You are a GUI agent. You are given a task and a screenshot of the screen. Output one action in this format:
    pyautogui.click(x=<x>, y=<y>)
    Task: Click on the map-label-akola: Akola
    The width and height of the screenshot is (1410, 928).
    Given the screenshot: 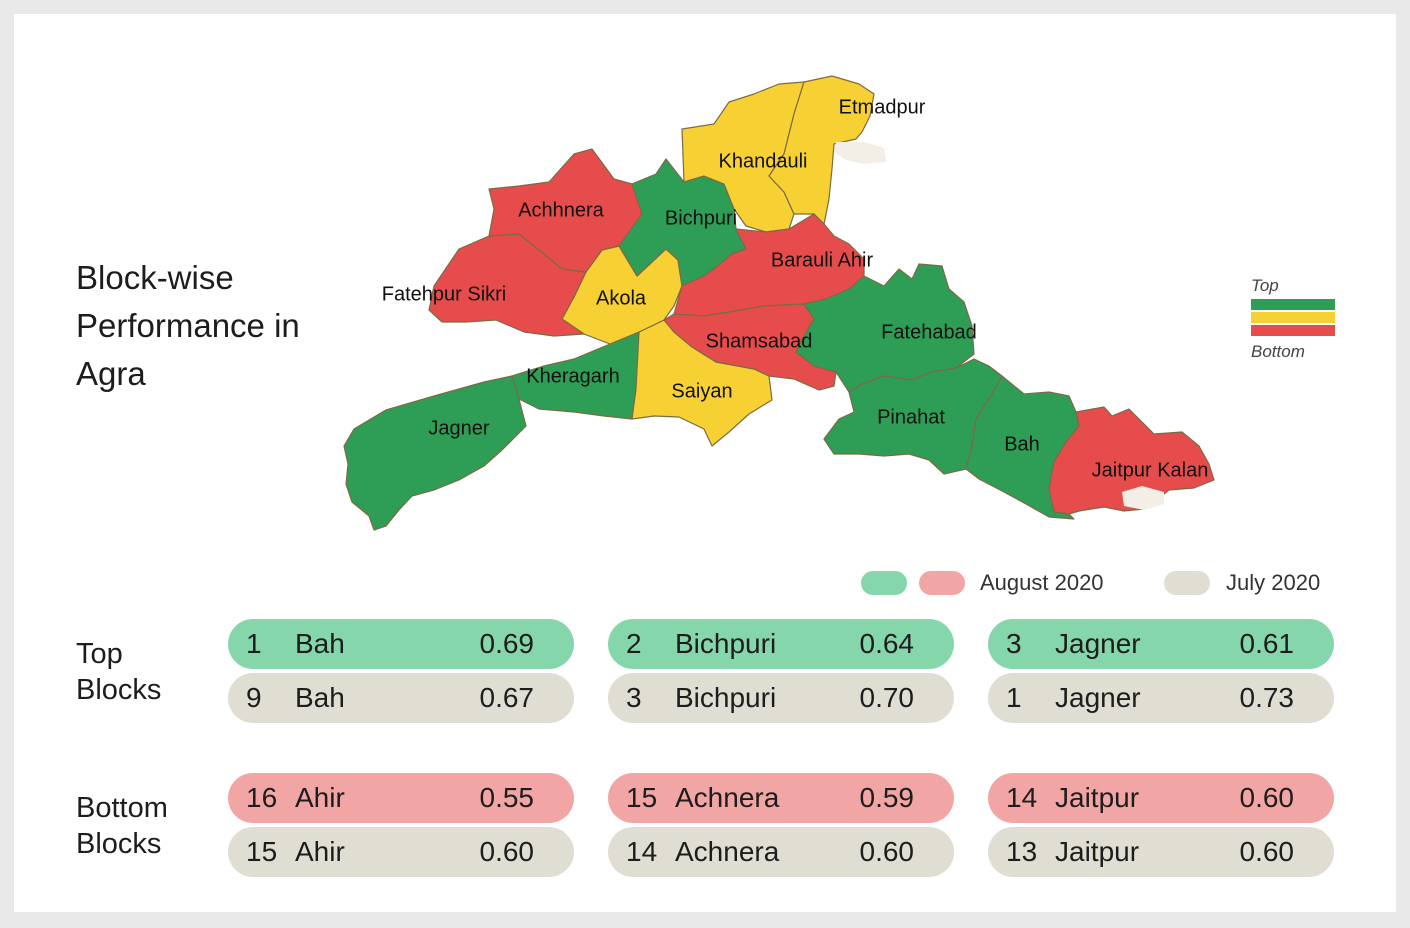 What is the action you would take?
    pyautogui.click(x=621, y=298)
    